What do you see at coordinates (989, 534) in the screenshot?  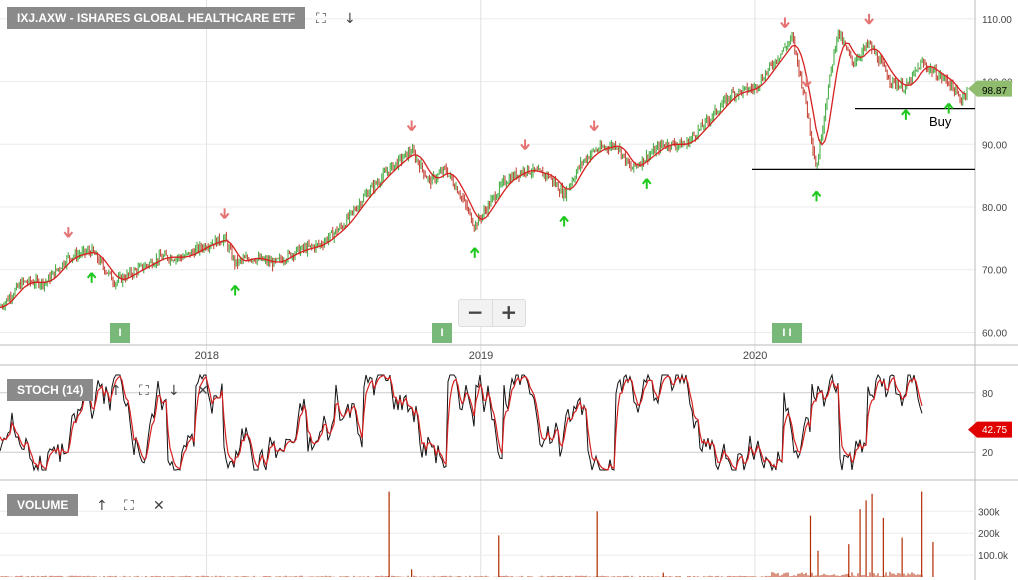 I see `y-tick-label: 200k` at bounding box center [989, 534].